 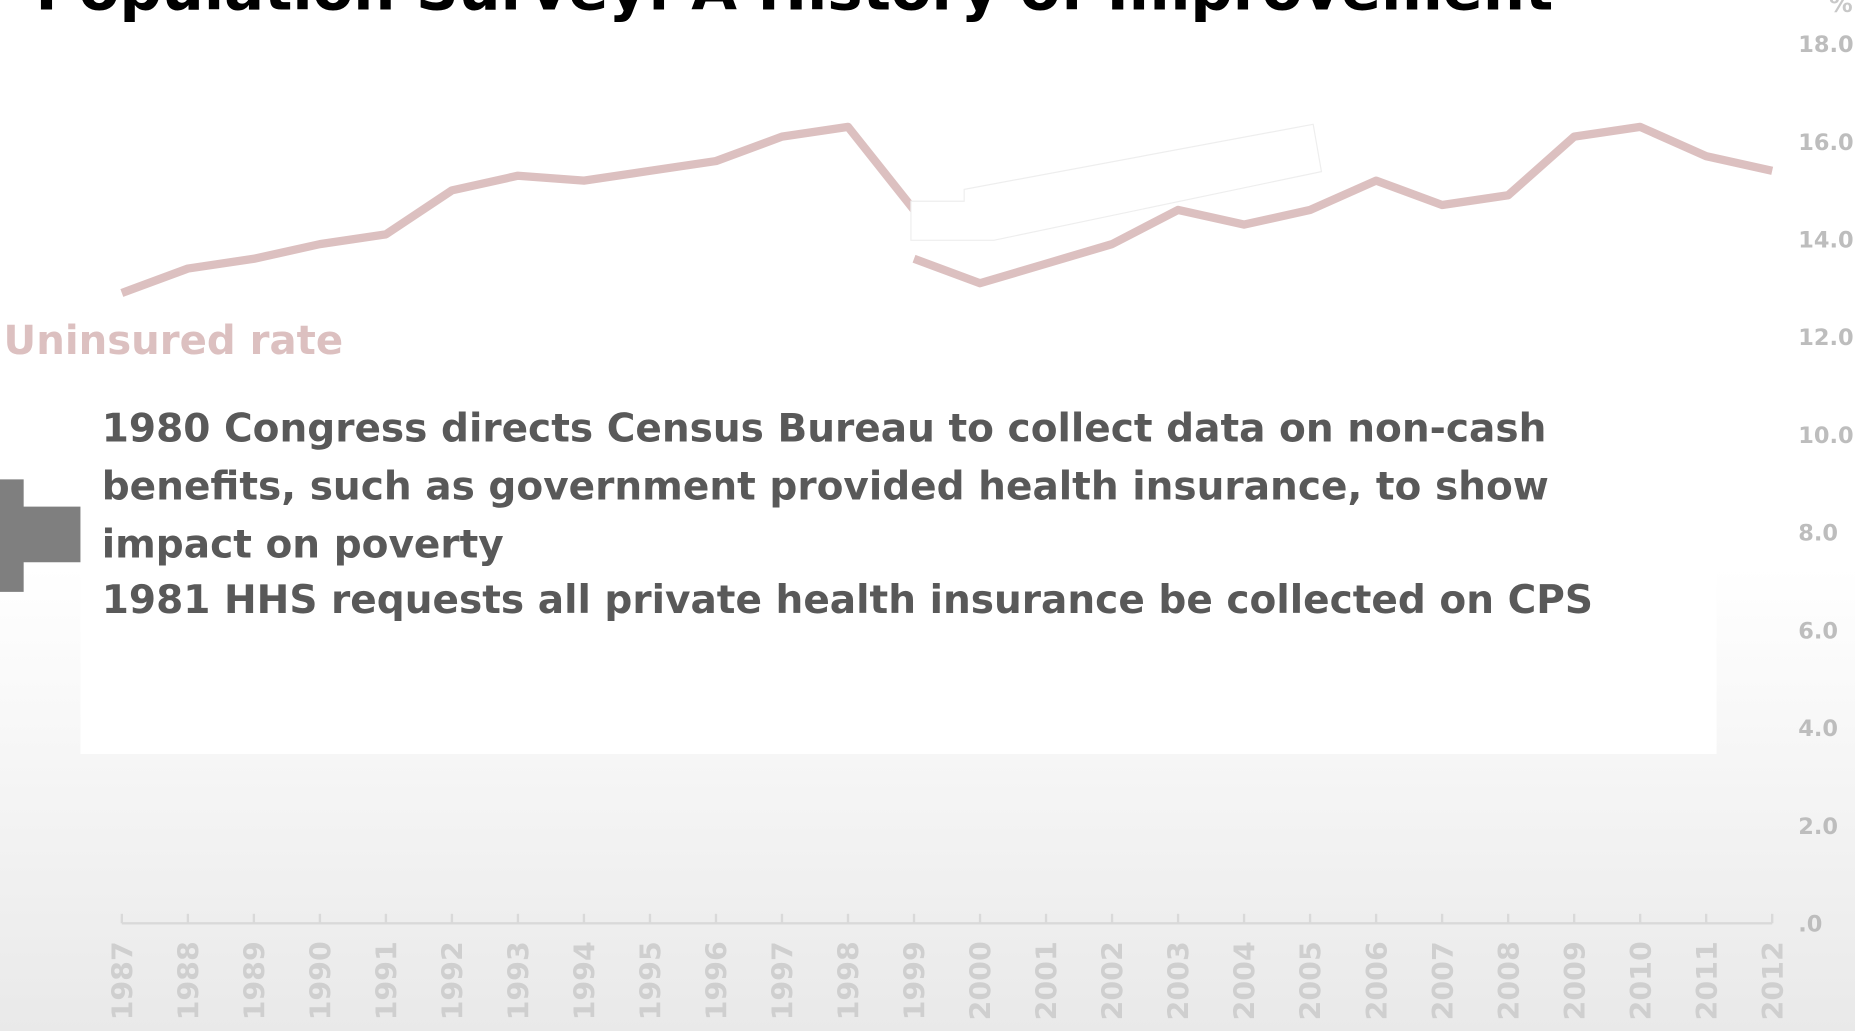 I want to click on x-tick-label: 1996, so click(x=717, y=980).